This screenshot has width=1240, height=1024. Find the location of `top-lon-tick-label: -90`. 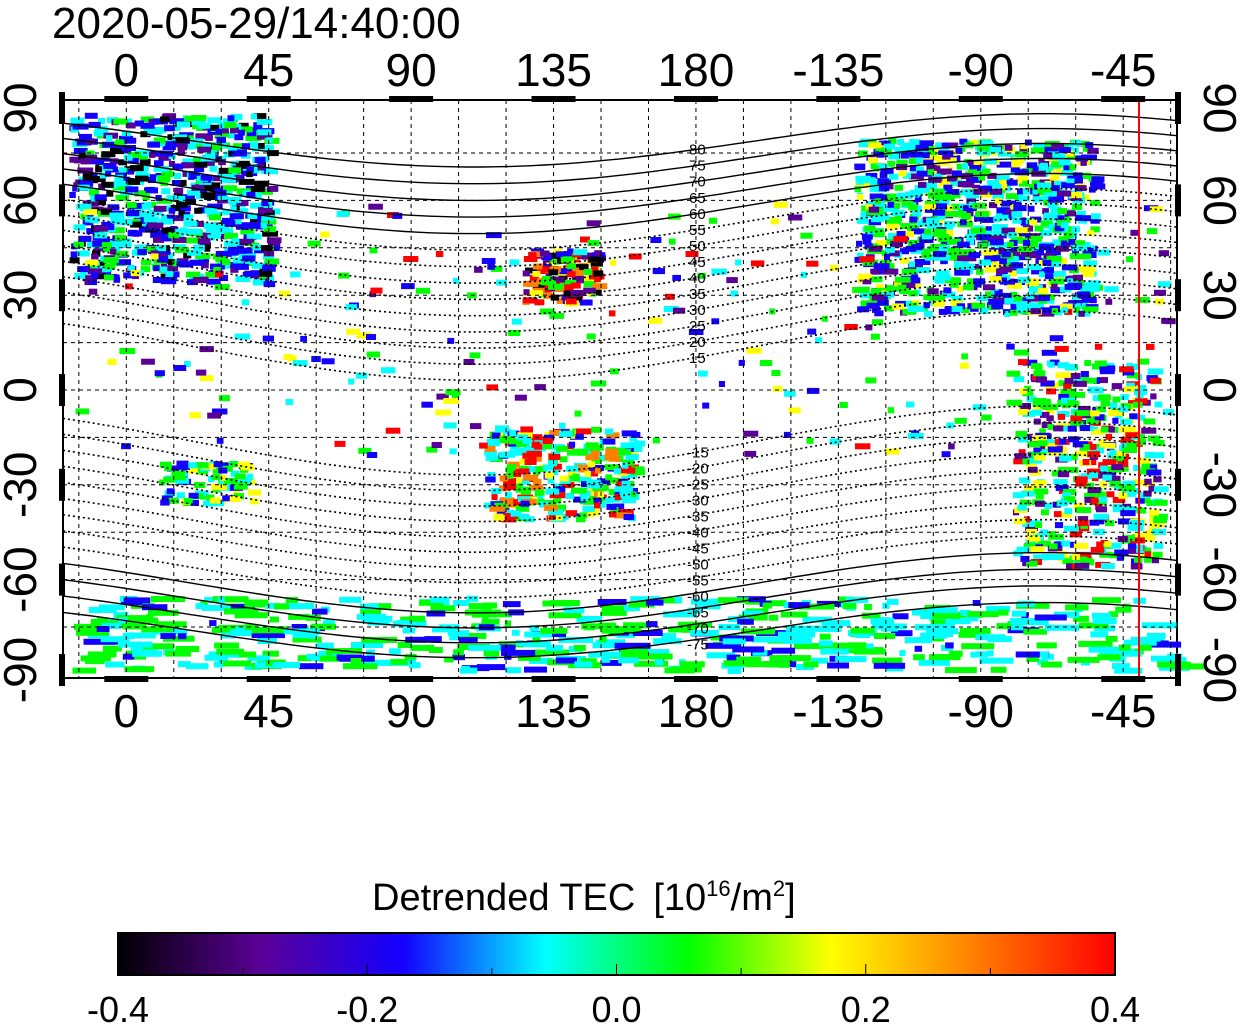

top-lon-tick-label: -90 is located at coordinates (981, 70).